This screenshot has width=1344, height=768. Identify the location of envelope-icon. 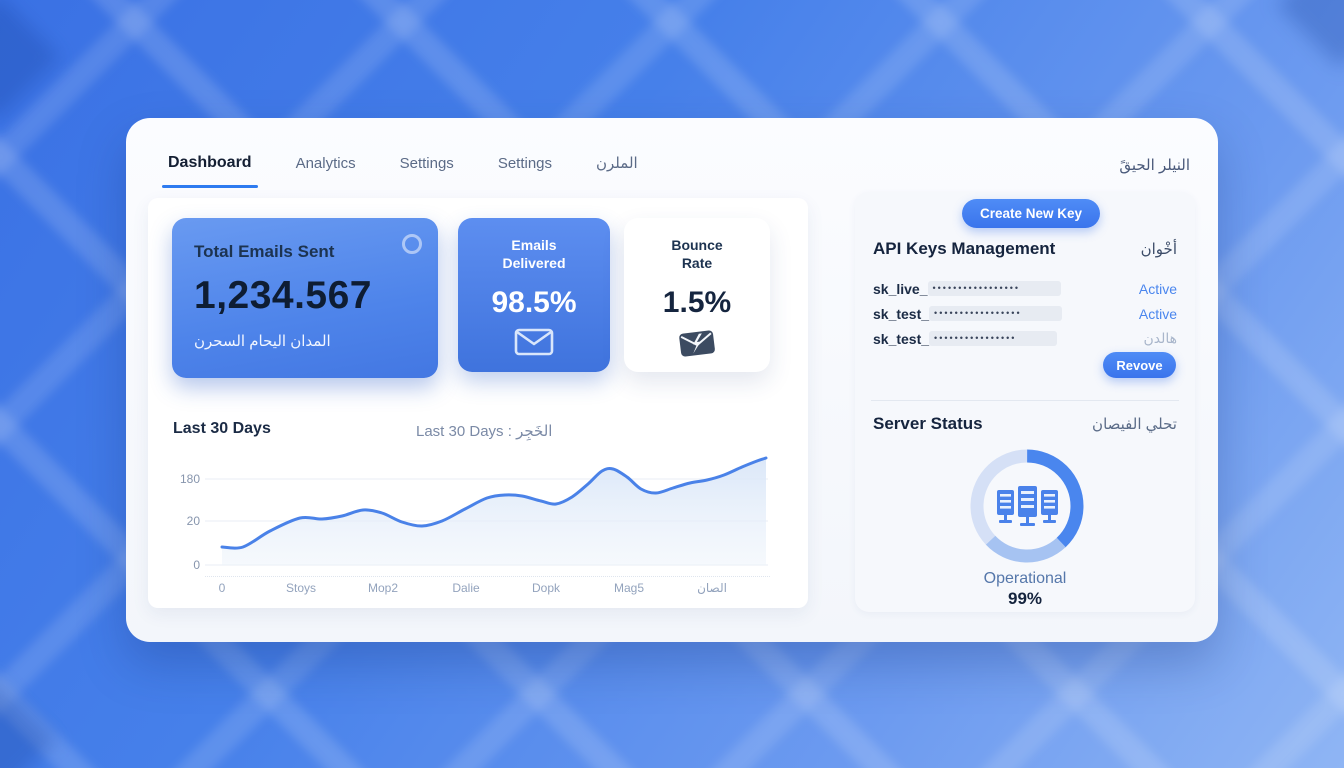
(534, 344).